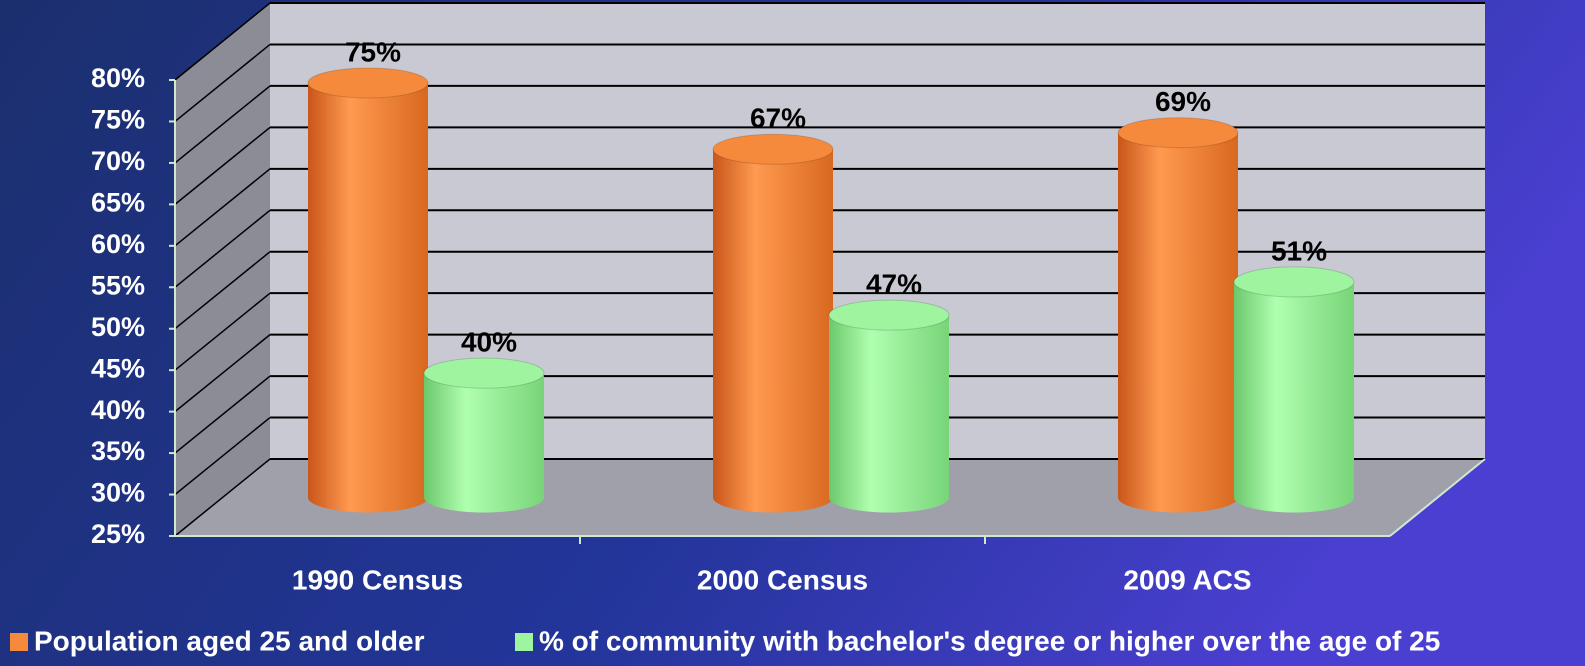  I want to click on side-wall, so click(222, 269).